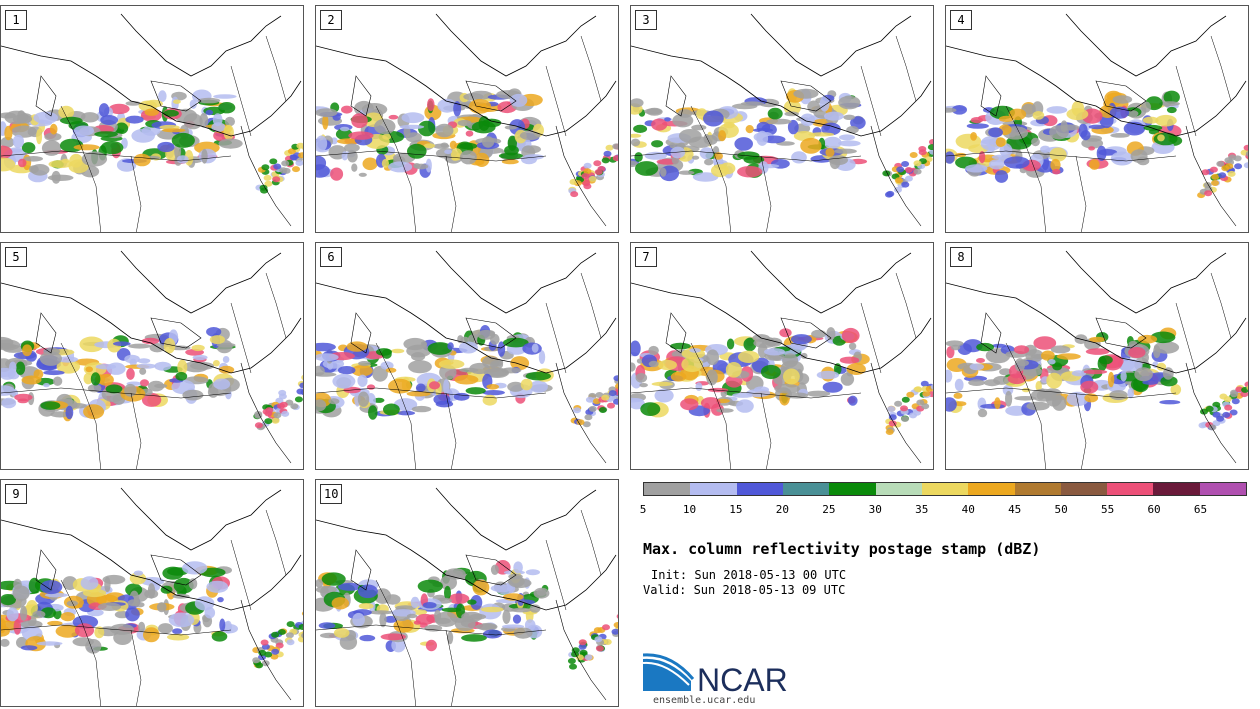 The height and width of the screenshot is (709, 1260). Describe the element at coordinates (646, 20) in the screenshot. I see `member-number: 3` at that location.